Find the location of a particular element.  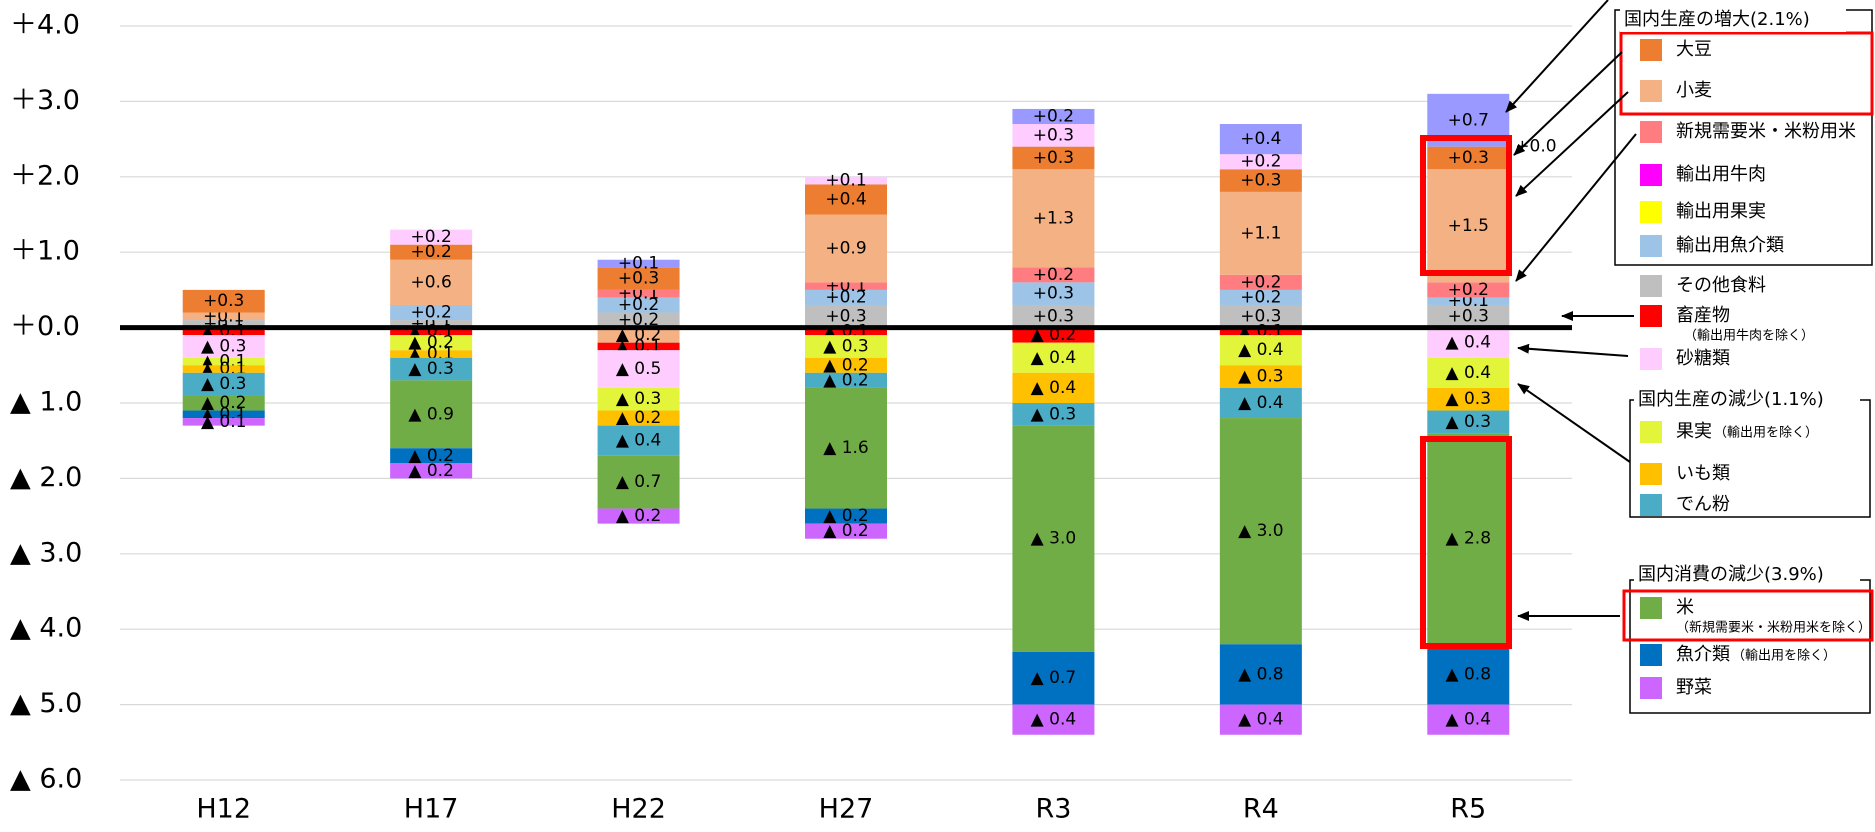

highlight-box is located at coordinates (1466, 542).